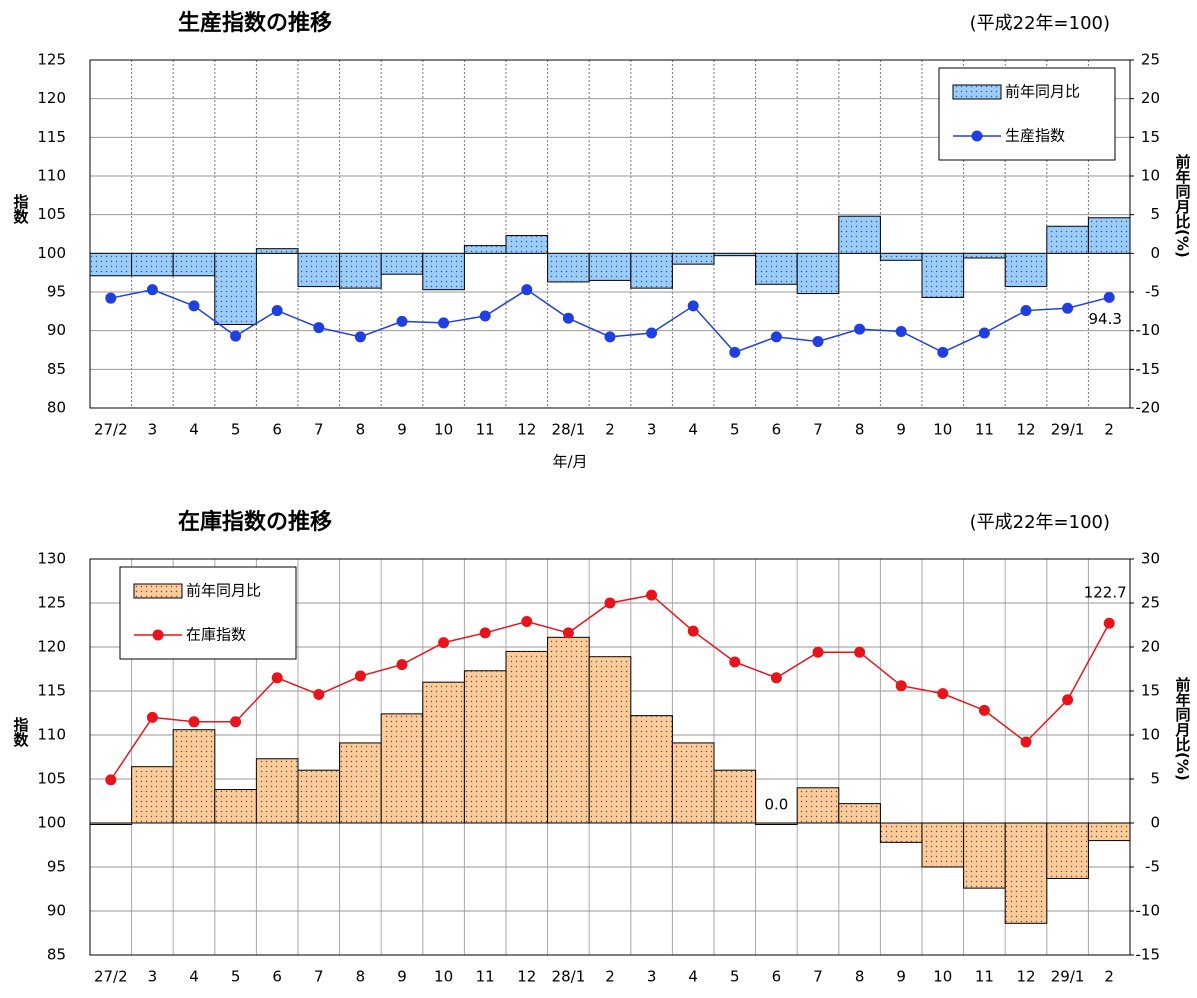 The width and height of the screenshot is (1197, 998). What do you see at coordinates (1035, 136) in the screenshot?
I see `legend-label: 生産指数` at bounding box center [1035, 136].